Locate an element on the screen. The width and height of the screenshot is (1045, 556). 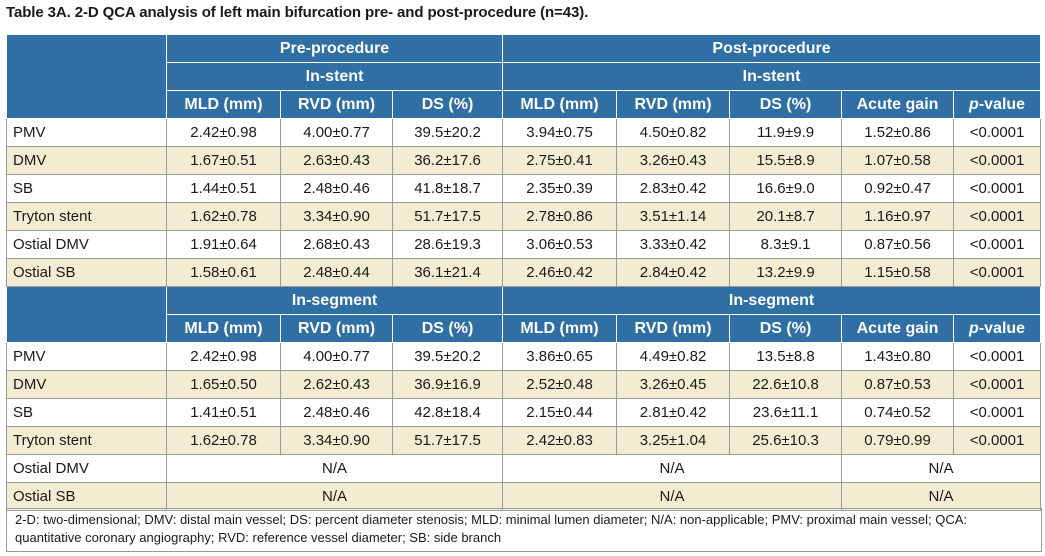
header-post-in-stent: In-stent is located at coordinates (772, 76).